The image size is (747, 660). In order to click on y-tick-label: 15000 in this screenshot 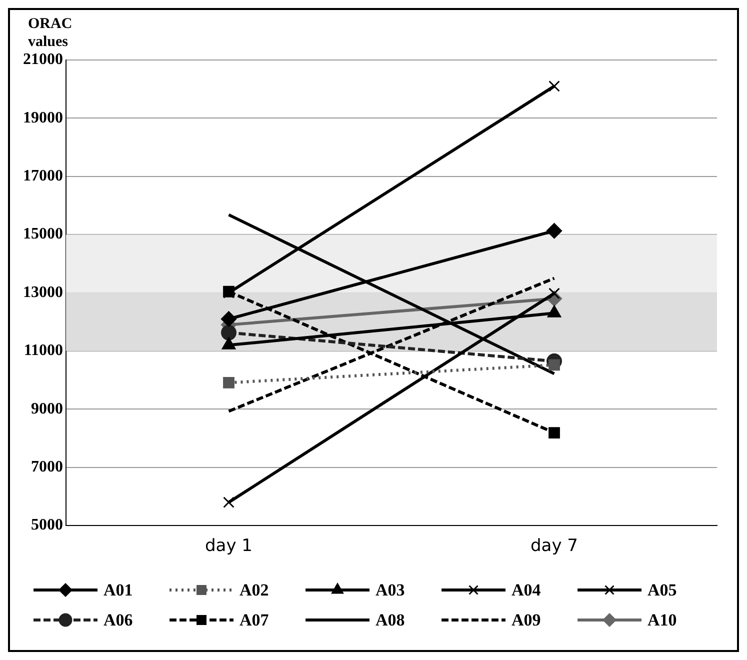, I will do `click(43, 234)`.